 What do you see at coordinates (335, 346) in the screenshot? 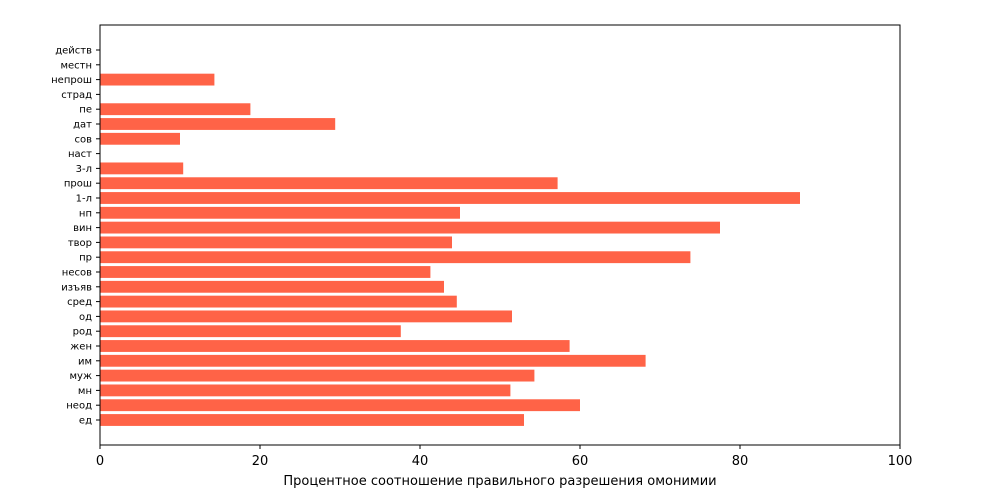
I see `bar-жен` at bounding box center [335, 346].